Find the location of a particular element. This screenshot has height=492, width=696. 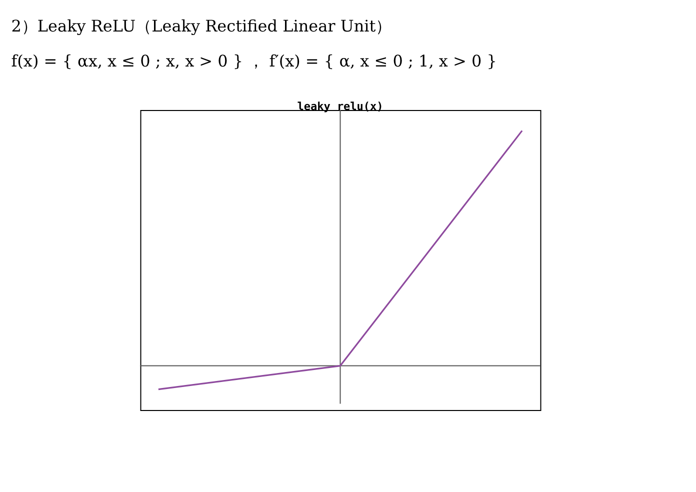

text: f(x) = { αx, x ≤ 0 ; x, x > 0 } ， f′(x) = { α, x ≤ 0 ; 1, x > 0 } is located at coordinates (254, 61).